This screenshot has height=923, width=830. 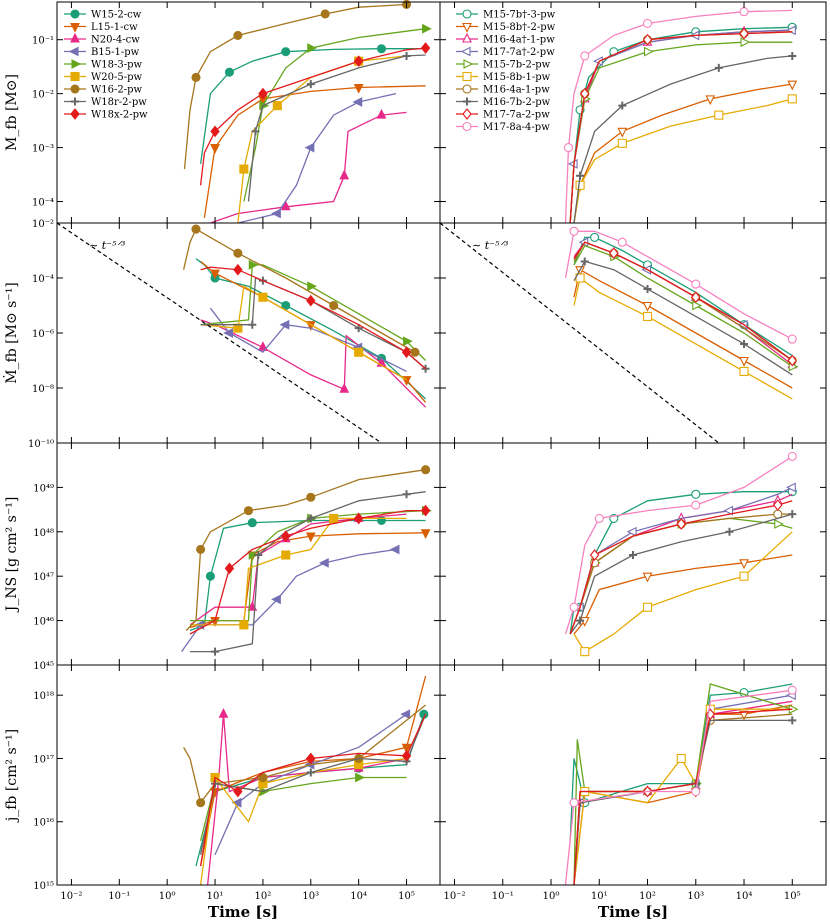 I want to click on left-jns-marker-W18x-2-pw, so click(x=229, y=568).